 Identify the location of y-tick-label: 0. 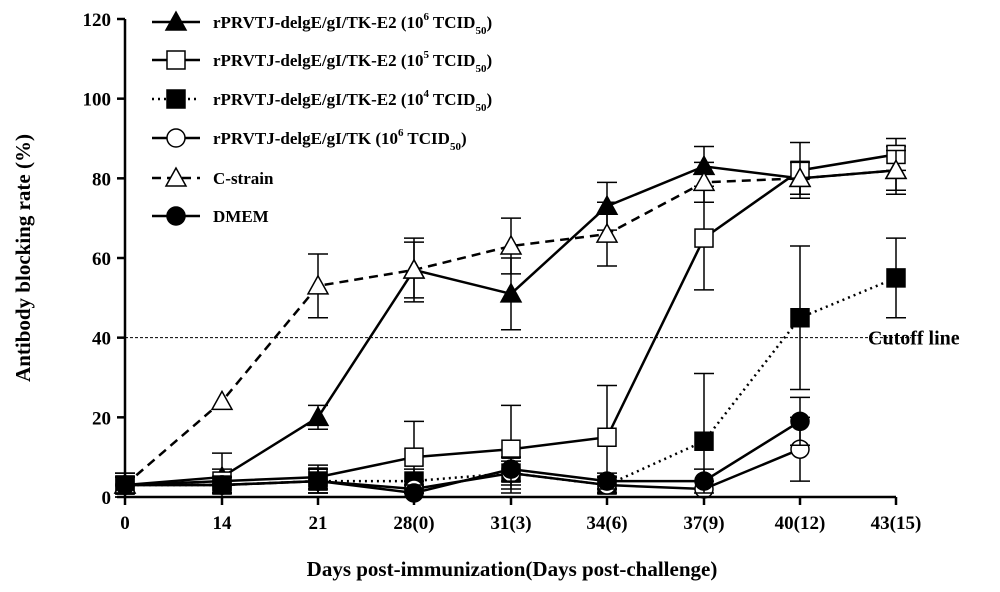
(107, 498).